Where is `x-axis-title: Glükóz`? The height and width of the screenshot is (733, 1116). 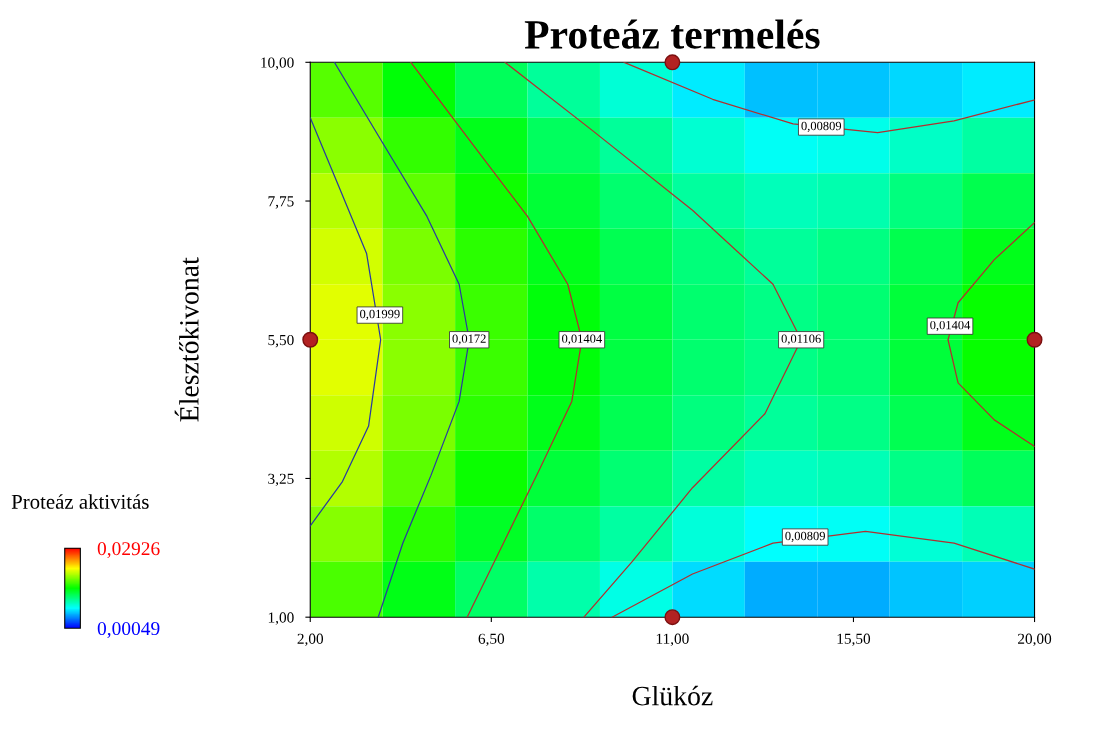 x-axis-title: Glükóz is located at coordinates (672, 695).